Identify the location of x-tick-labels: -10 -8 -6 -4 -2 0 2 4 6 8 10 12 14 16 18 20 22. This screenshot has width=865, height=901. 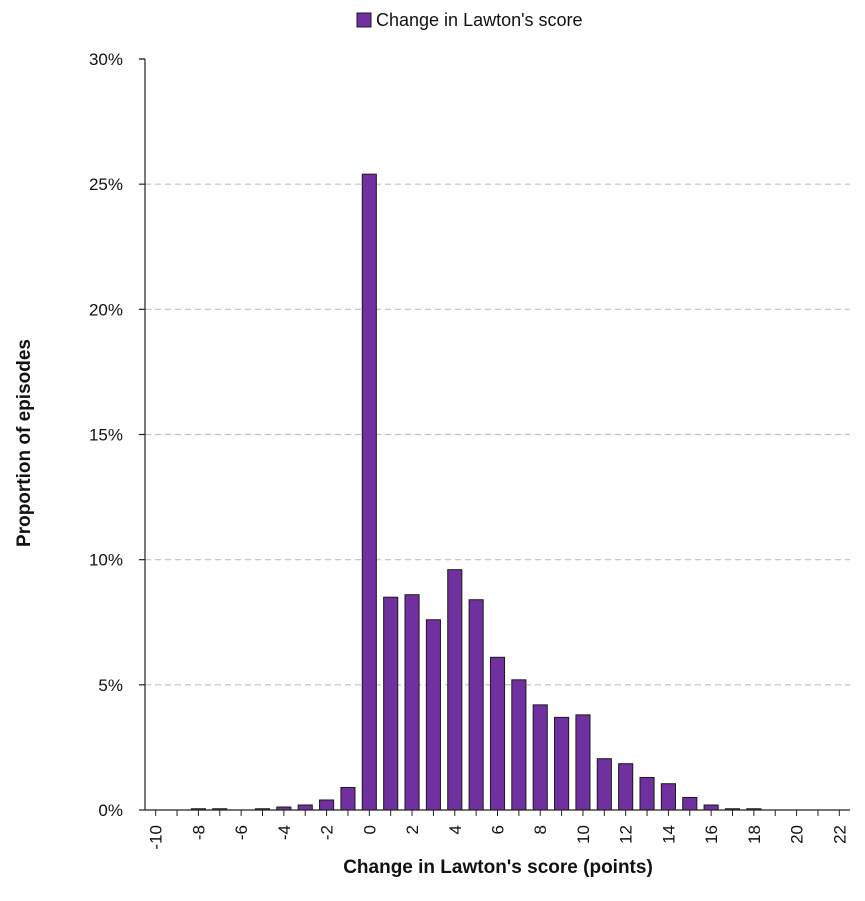
(498, 830).